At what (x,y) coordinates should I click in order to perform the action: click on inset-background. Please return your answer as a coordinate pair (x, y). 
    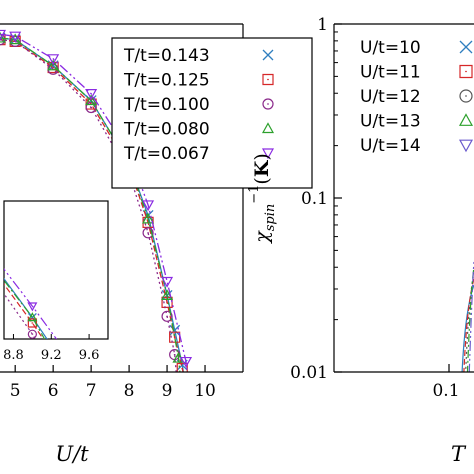
    Looking at the image, I should click on (56, 270).